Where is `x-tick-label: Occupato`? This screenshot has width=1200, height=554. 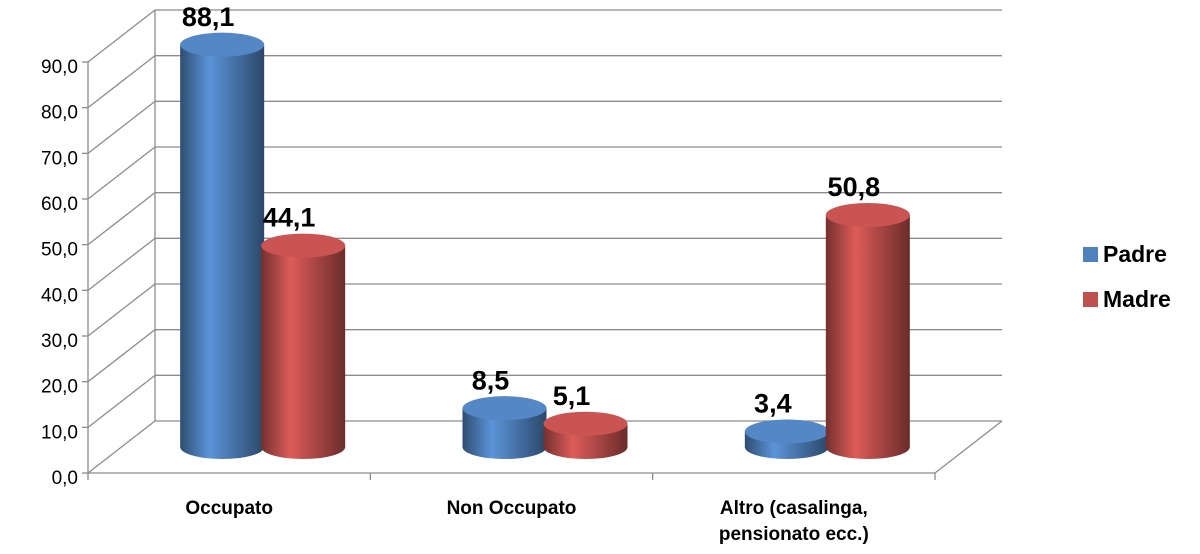
x-tick-label: Occupato is located at coordinates (229, 508).